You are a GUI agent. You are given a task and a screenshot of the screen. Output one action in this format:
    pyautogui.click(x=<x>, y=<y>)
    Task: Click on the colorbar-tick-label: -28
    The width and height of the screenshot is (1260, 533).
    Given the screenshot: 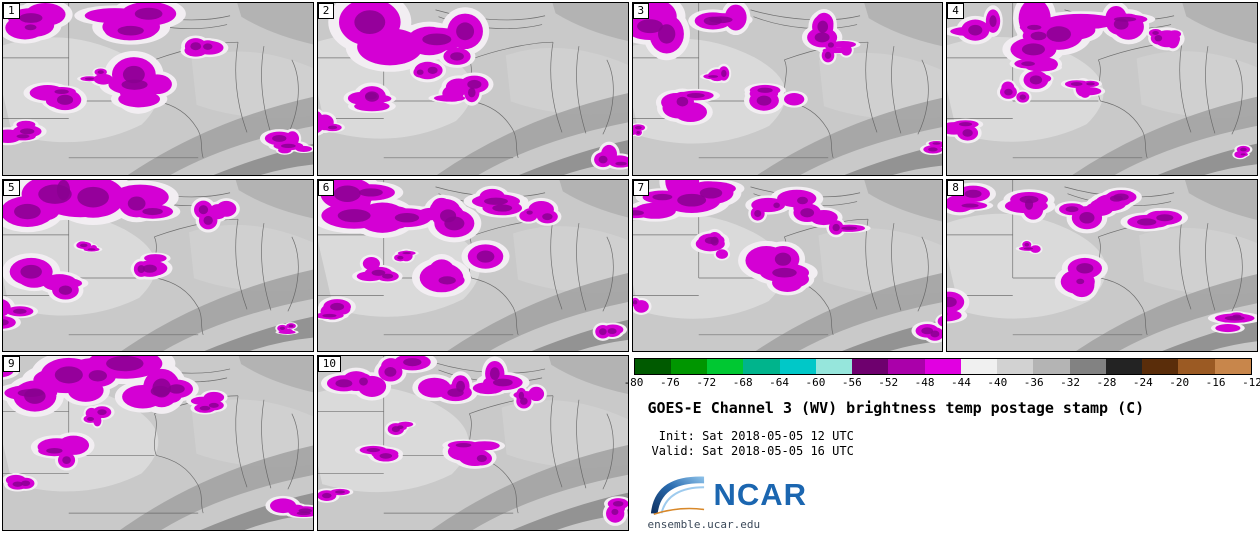 What is the action you would take?
    pyautogui.click(x=1106, y=382)
    